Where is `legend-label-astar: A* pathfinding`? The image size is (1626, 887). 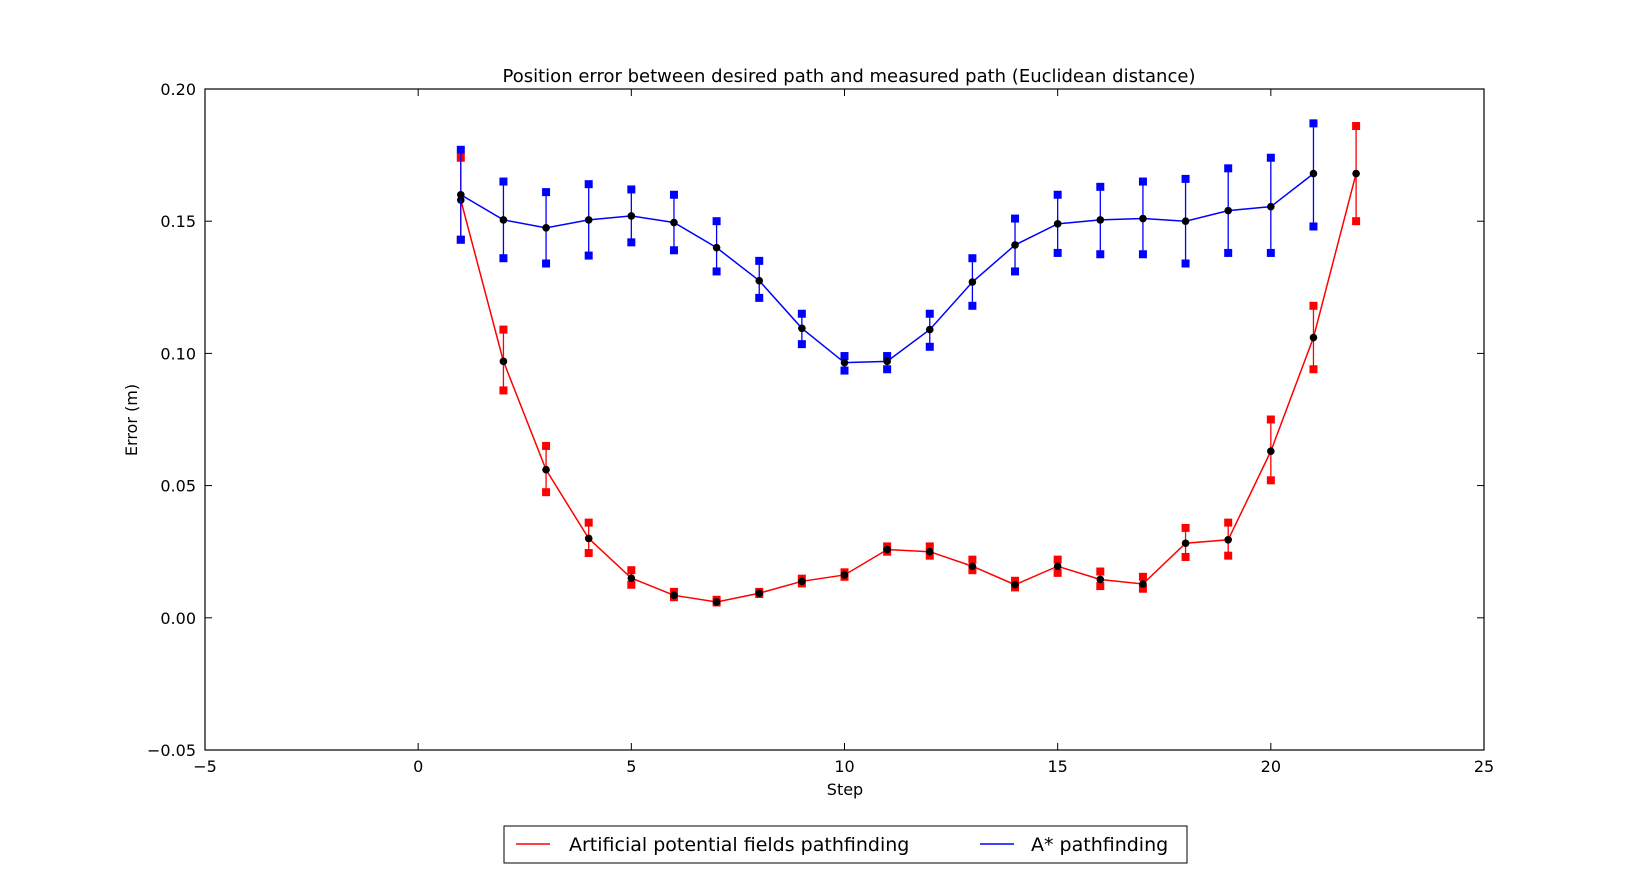
legend-label-astar: A* pathfinding is located at coordinates (1099, 845).